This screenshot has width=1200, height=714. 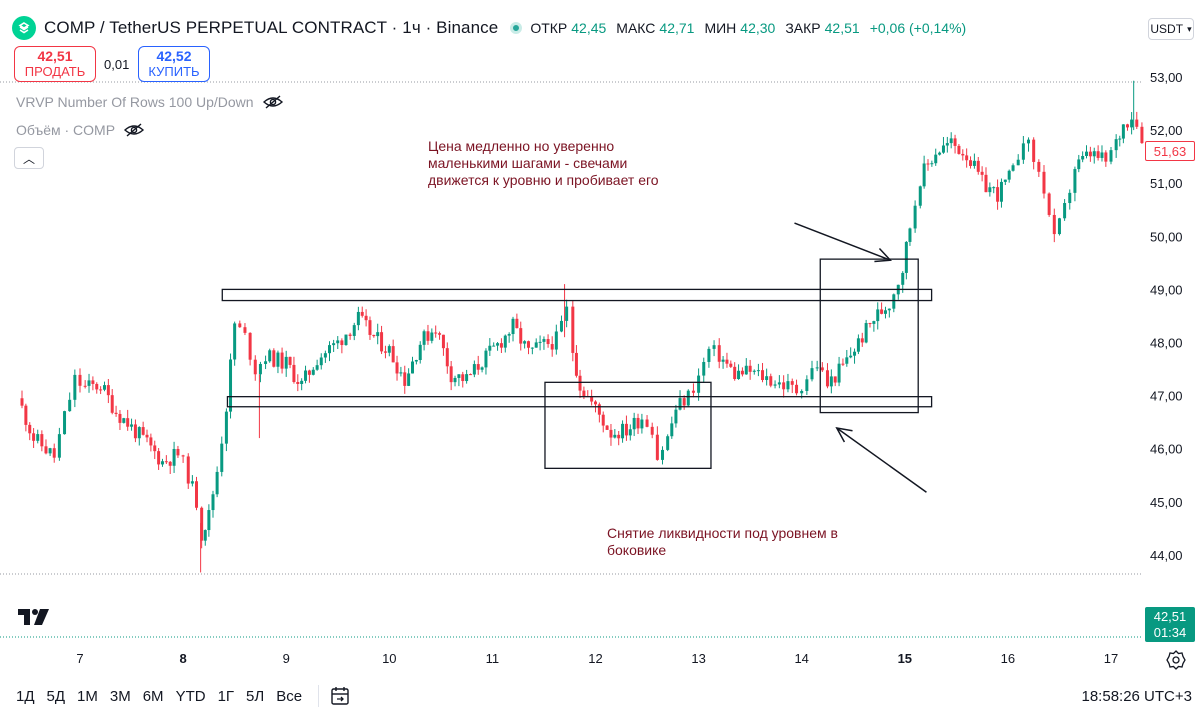 I want to click on ohlc-change: +0,06 (+0,14%), so click(x=918, y=28).